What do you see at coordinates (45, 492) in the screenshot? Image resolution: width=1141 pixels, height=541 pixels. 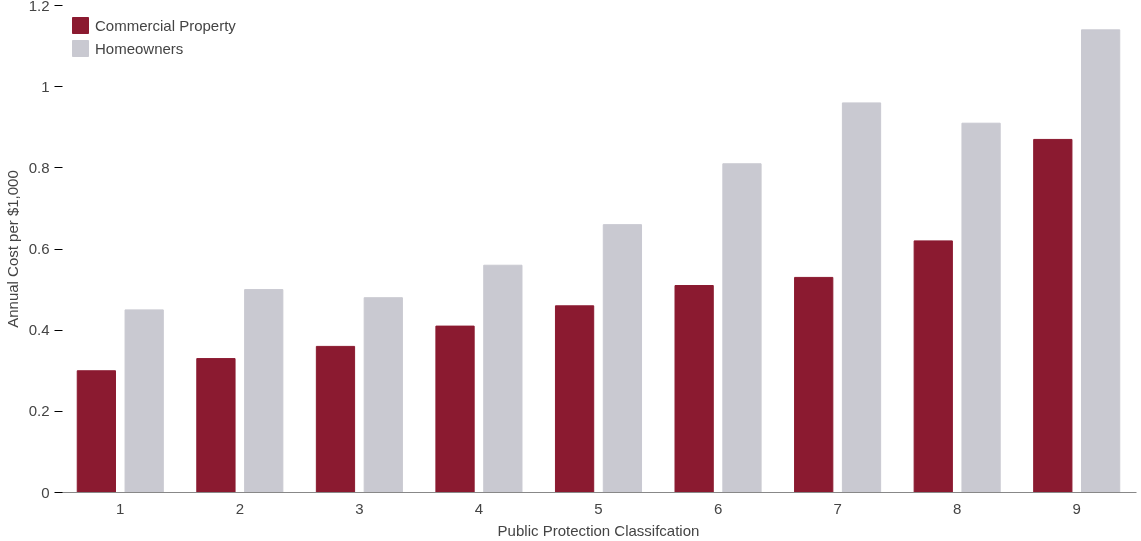 I see `y-tick-label: 0` at bounding box center [45, 492].